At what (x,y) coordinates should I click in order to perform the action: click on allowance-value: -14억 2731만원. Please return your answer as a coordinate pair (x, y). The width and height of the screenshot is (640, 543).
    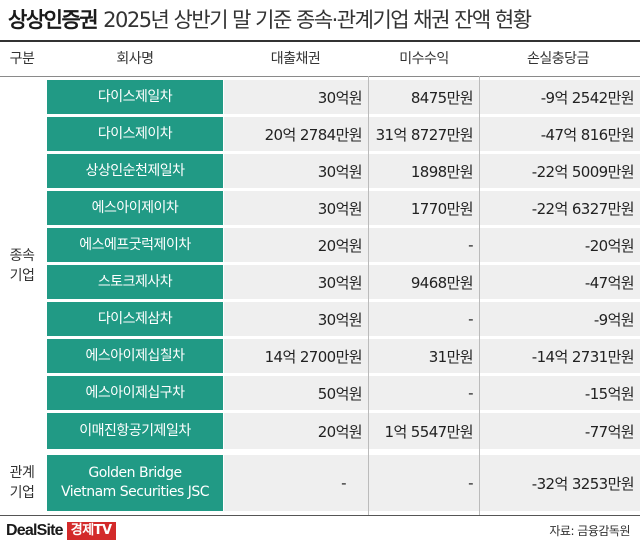
    Looking at the image, I should click on (583, 356).